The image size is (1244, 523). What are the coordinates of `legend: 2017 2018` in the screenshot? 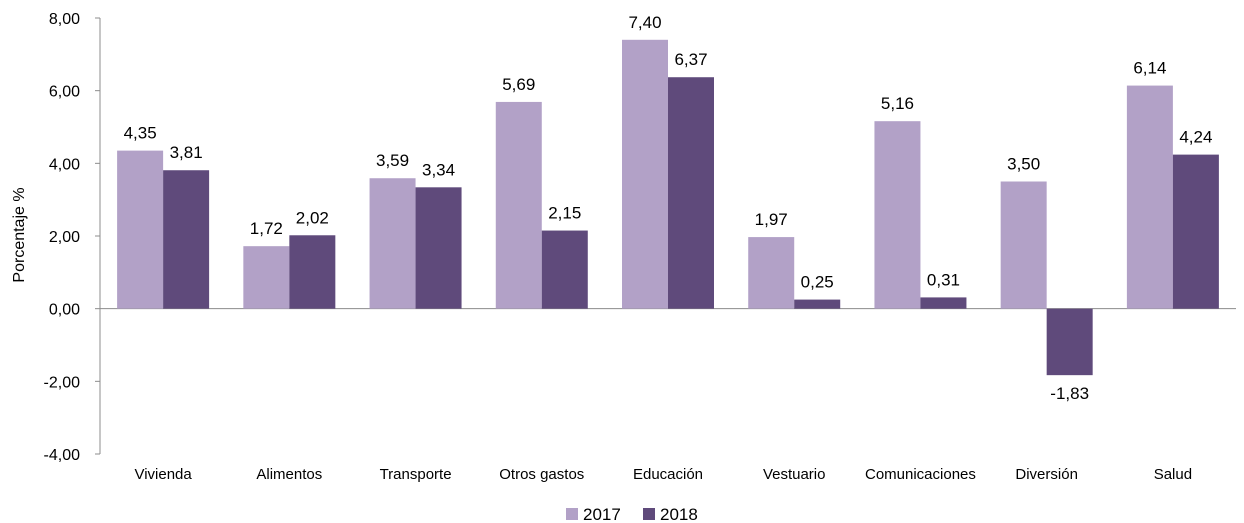 It's located at (632, 514).